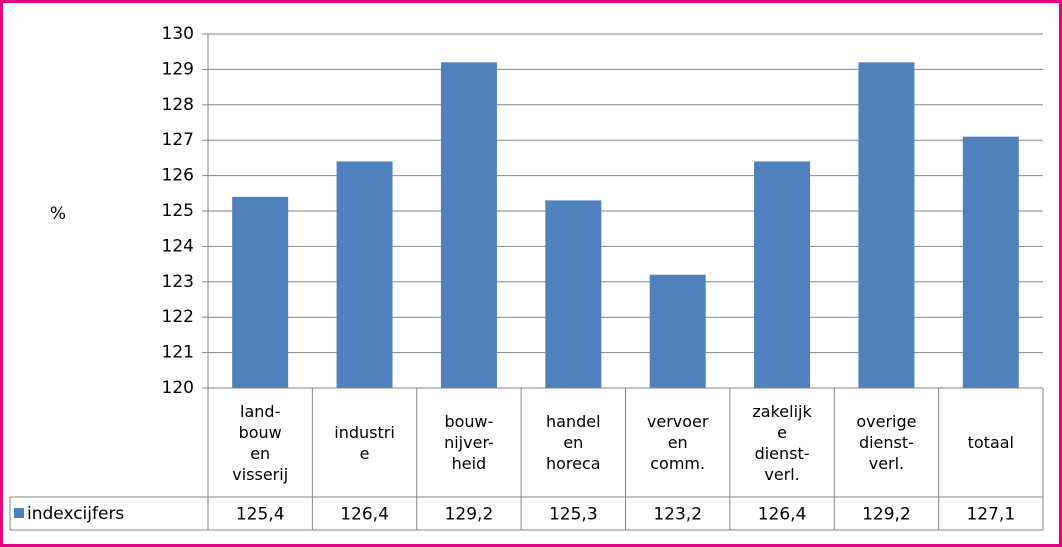  Describe the element at coordinates (178, 211) in the screenshot. I see `y-tick-label: 125` at that location.